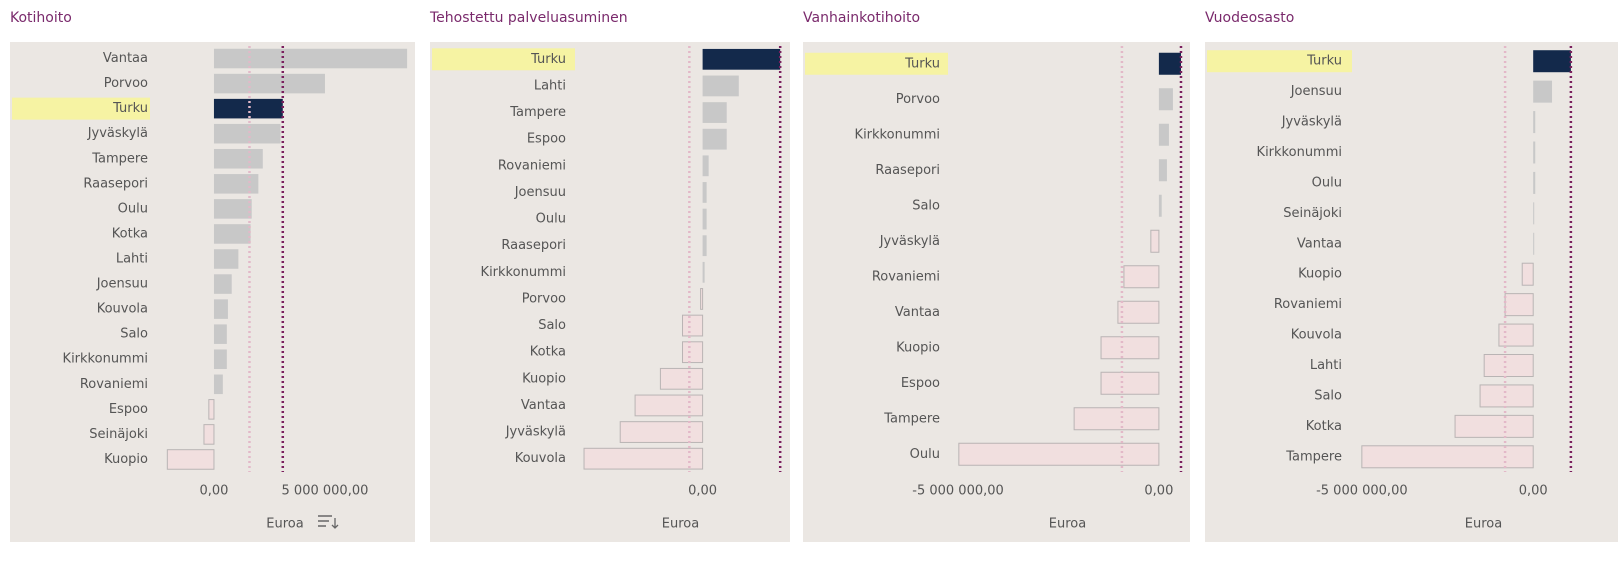  What do you see at coordinates (1324, 426) in the screenshot?
I see `category-label: Kotka` at bounding box center [1324, 426].